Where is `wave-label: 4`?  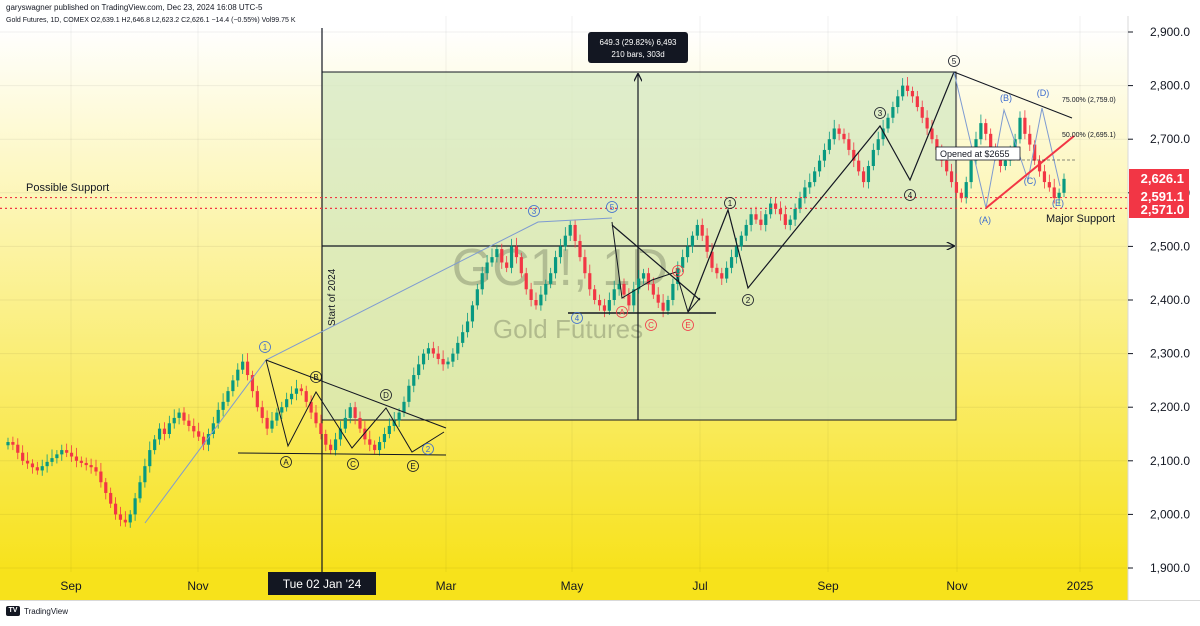 wave-label: 4 is located at coordinates (577, 318).